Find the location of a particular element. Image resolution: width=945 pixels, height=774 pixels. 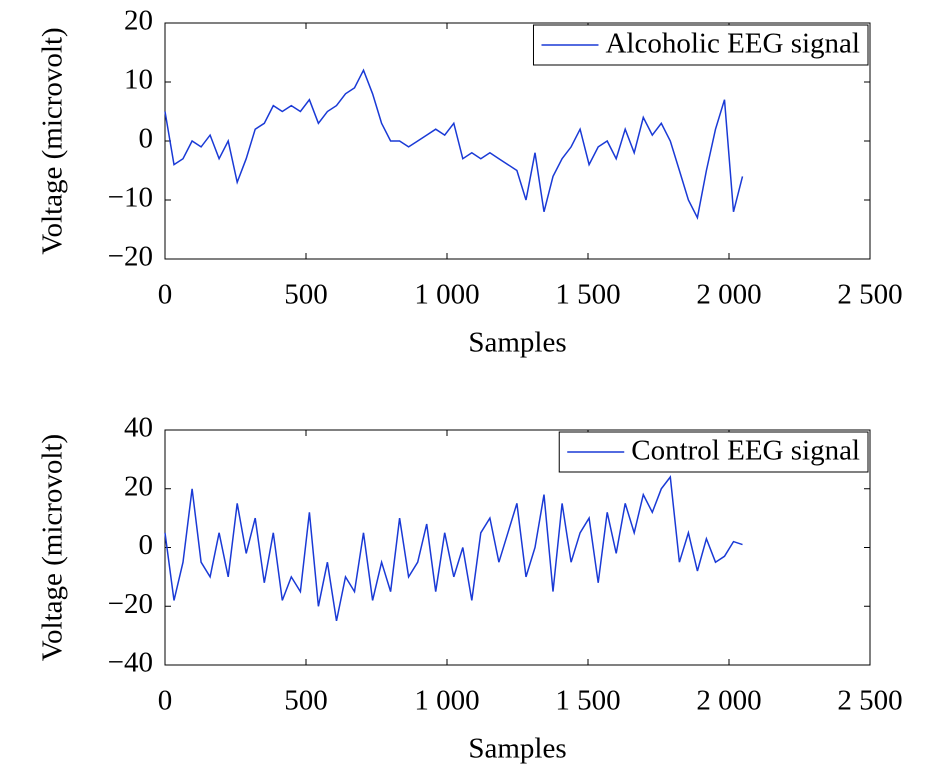

y-tick-label: −40 is located at coordinates (130, 663).